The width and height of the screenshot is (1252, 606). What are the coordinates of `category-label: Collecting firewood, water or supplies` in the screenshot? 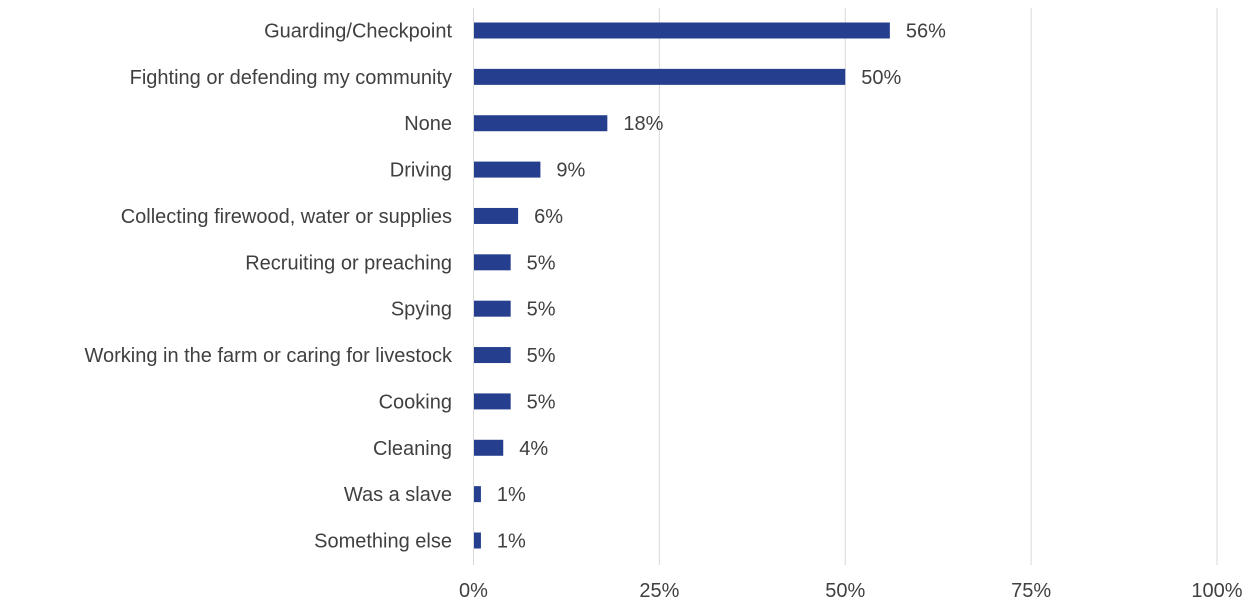 It's located at (286, 217).